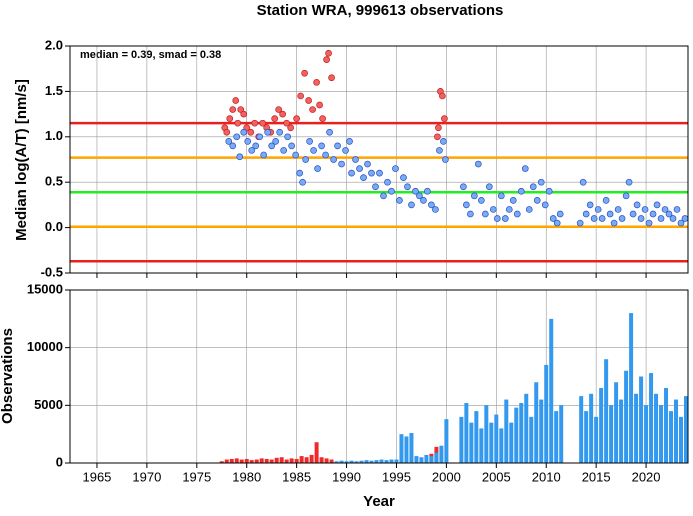  What do you see at coordinates (546, 476) in the screenshot?
I see `x-tick-label: 2010` at bounding box center [546, 476].